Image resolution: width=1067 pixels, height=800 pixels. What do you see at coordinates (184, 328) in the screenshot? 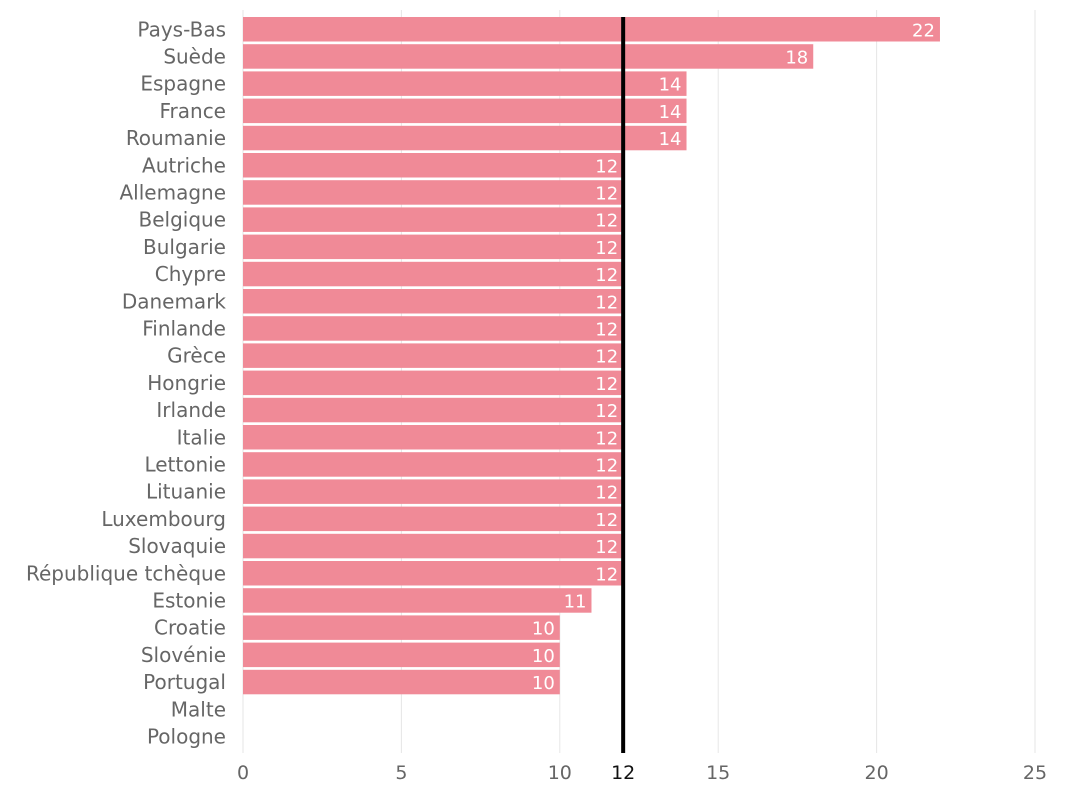
I see `category-label: Finlande` at bounding box center [184, 328].